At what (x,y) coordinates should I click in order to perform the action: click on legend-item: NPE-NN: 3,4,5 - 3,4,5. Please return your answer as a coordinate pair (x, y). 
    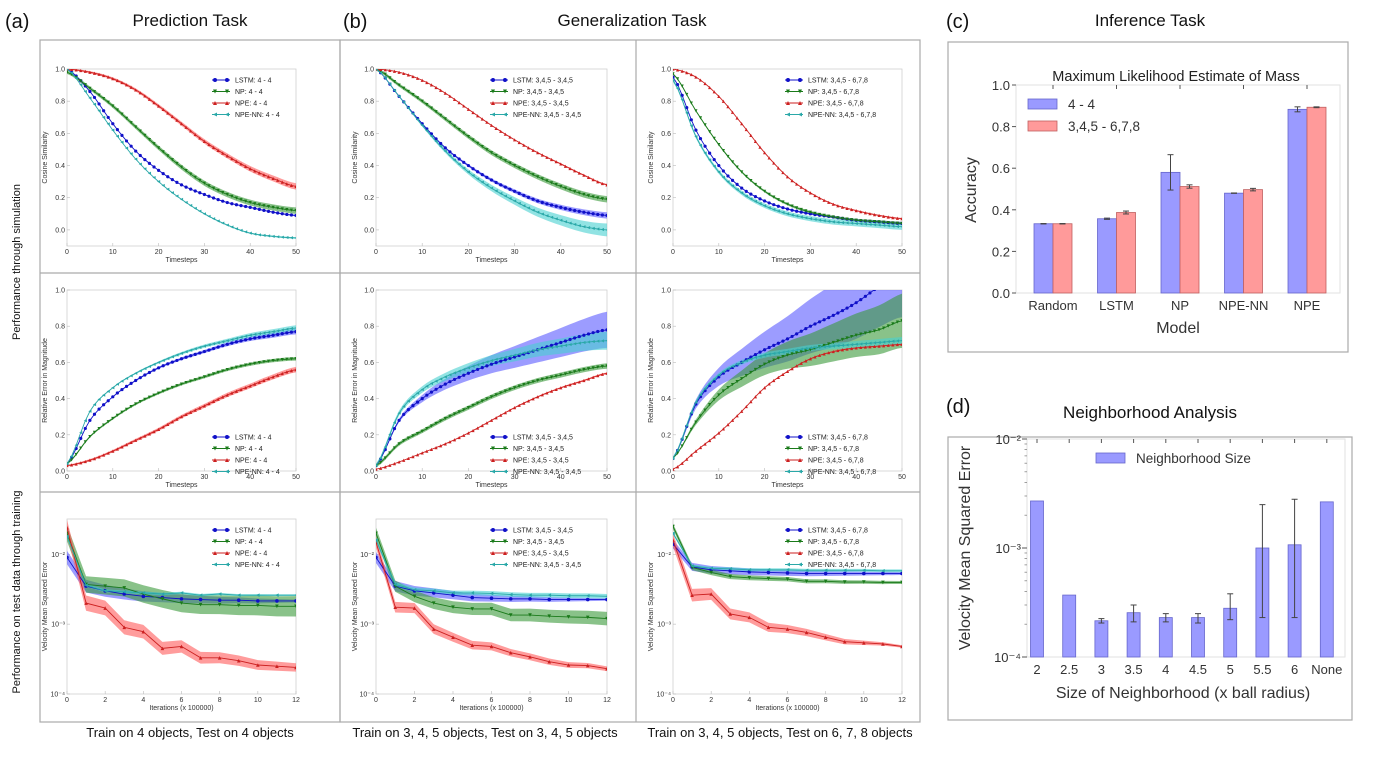
    Looking at the image, I should click on (535, 472).